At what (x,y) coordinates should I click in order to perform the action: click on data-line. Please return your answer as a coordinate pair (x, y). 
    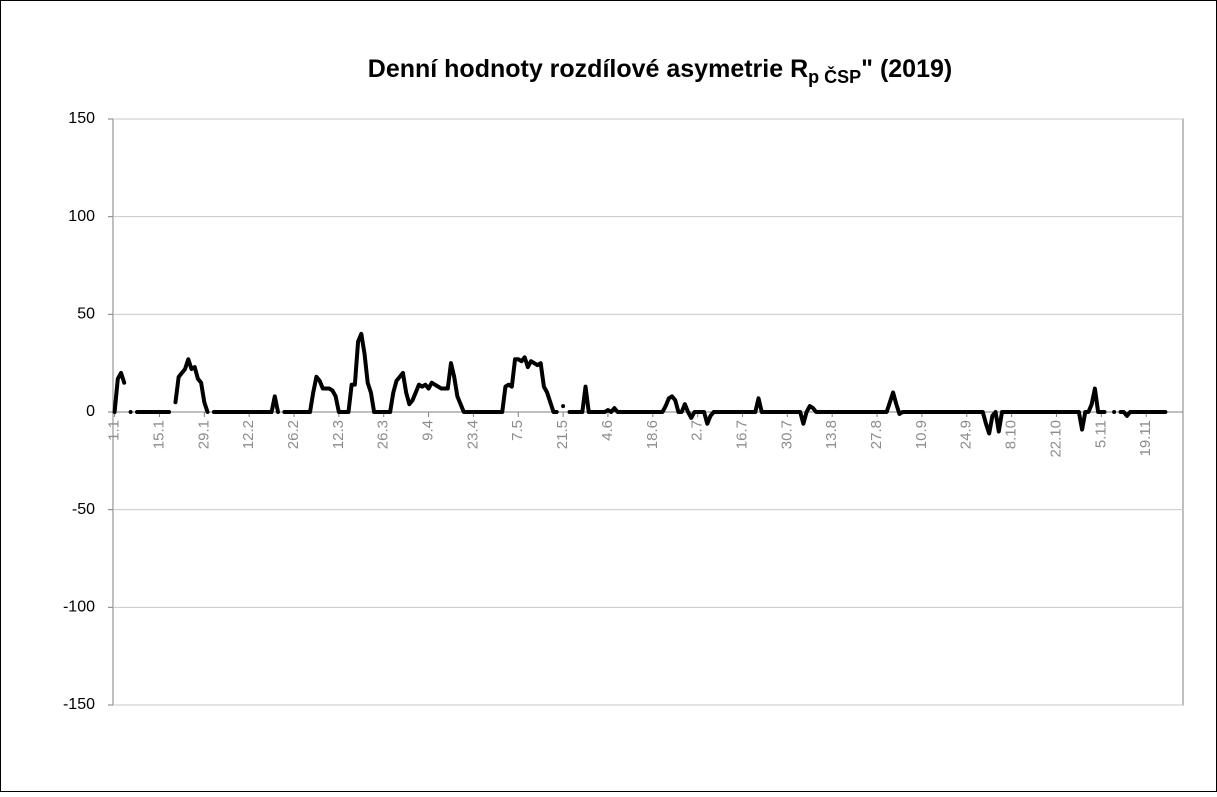
    Looking at the image, I should click on (640, 383).